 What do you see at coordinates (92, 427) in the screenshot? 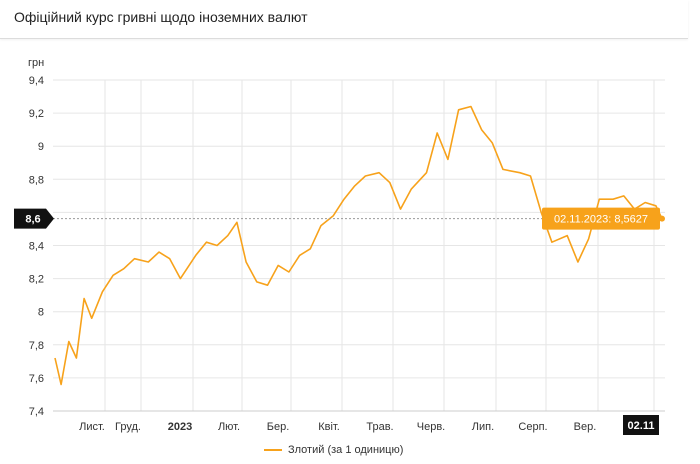
I see `x-tick-label: Лист.` at bounding box center [92, 427].